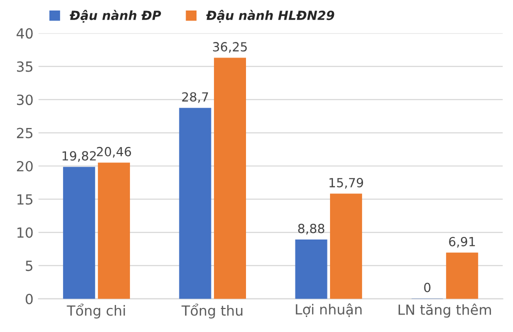  What do you see at coordinates (24, 133) in the screenshot?
I see `y-tick-label: 25` at bounding box center [24, 133].